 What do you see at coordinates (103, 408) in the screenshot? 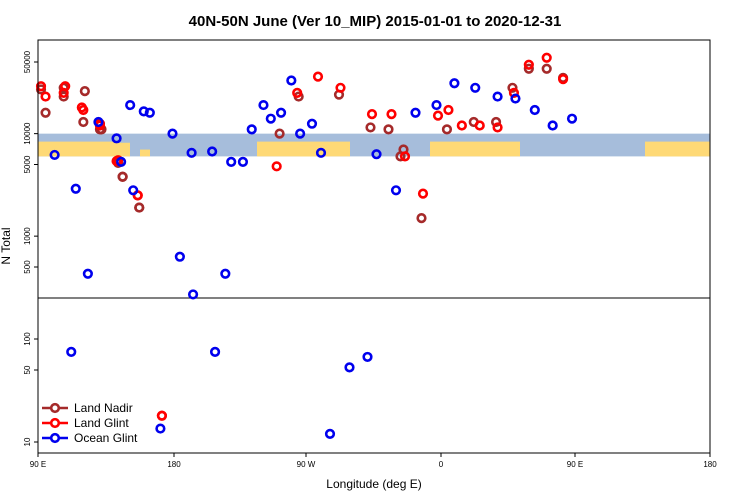
I see `legend-label: Land Nadir` at bounding box center [103, 408].